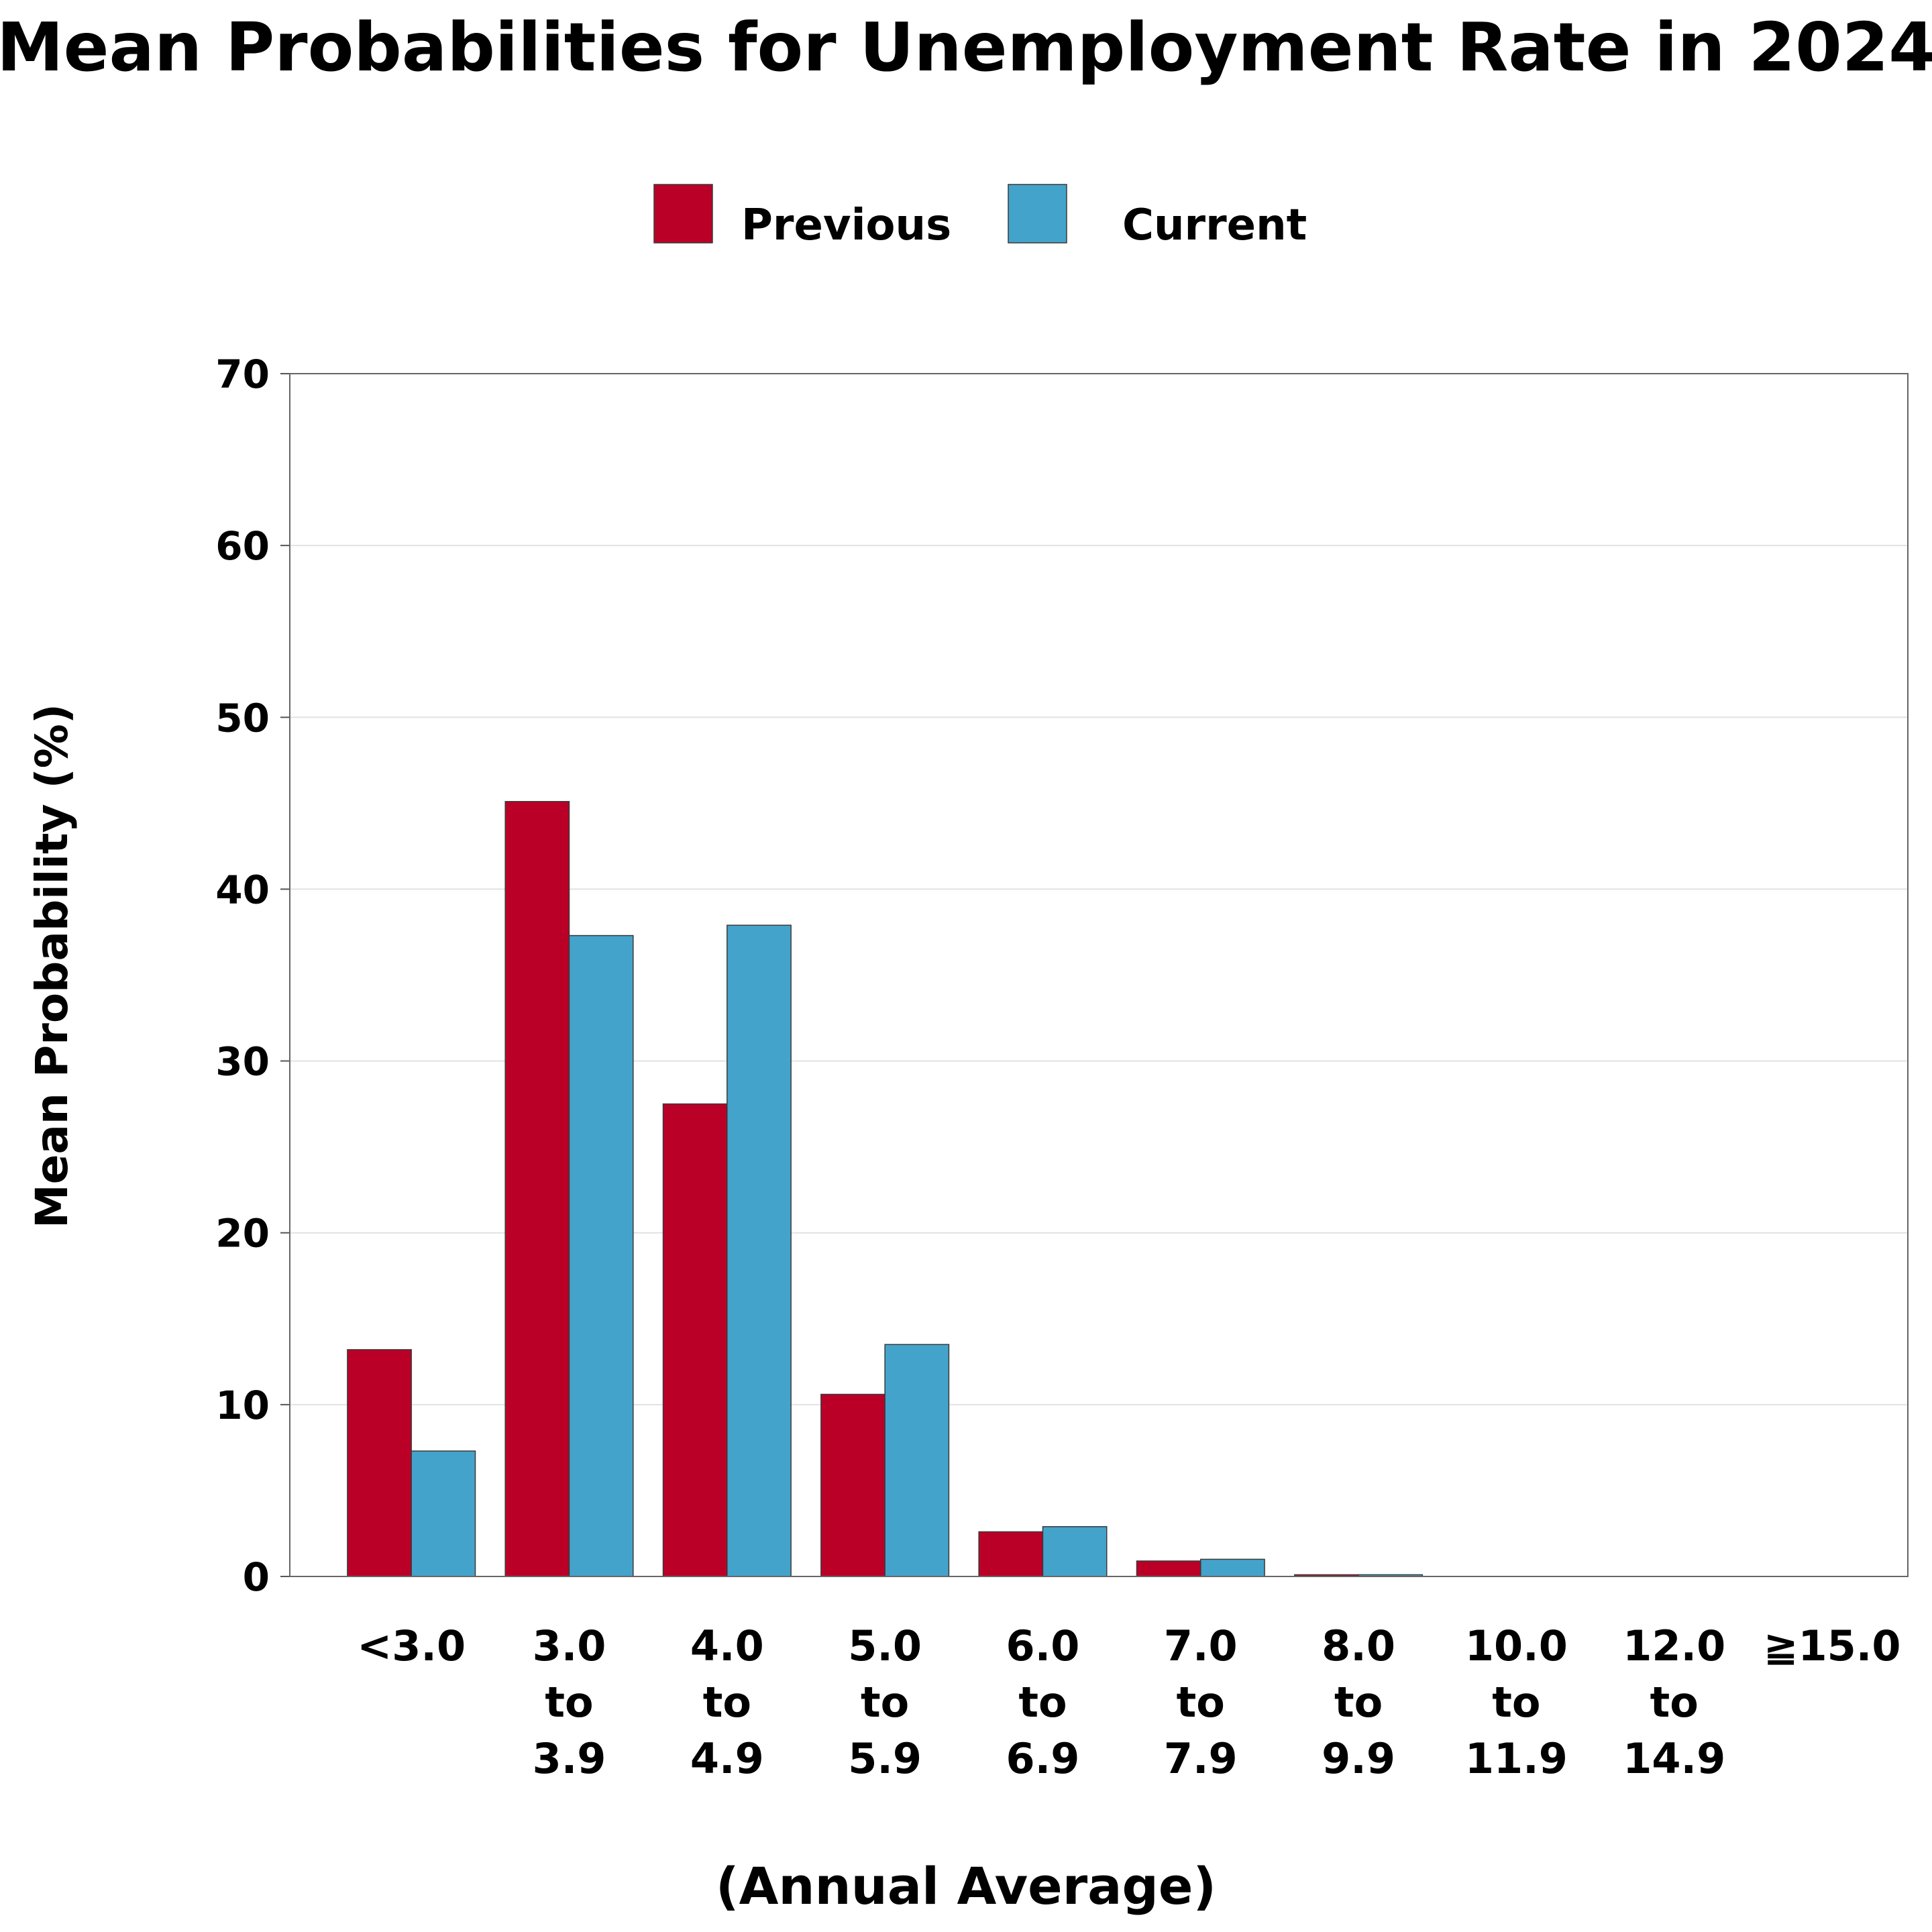 Image resolution: width=1932 pixels, height=1932 pixels. I want to click on y-tick-label: 50, so click(242, 718).